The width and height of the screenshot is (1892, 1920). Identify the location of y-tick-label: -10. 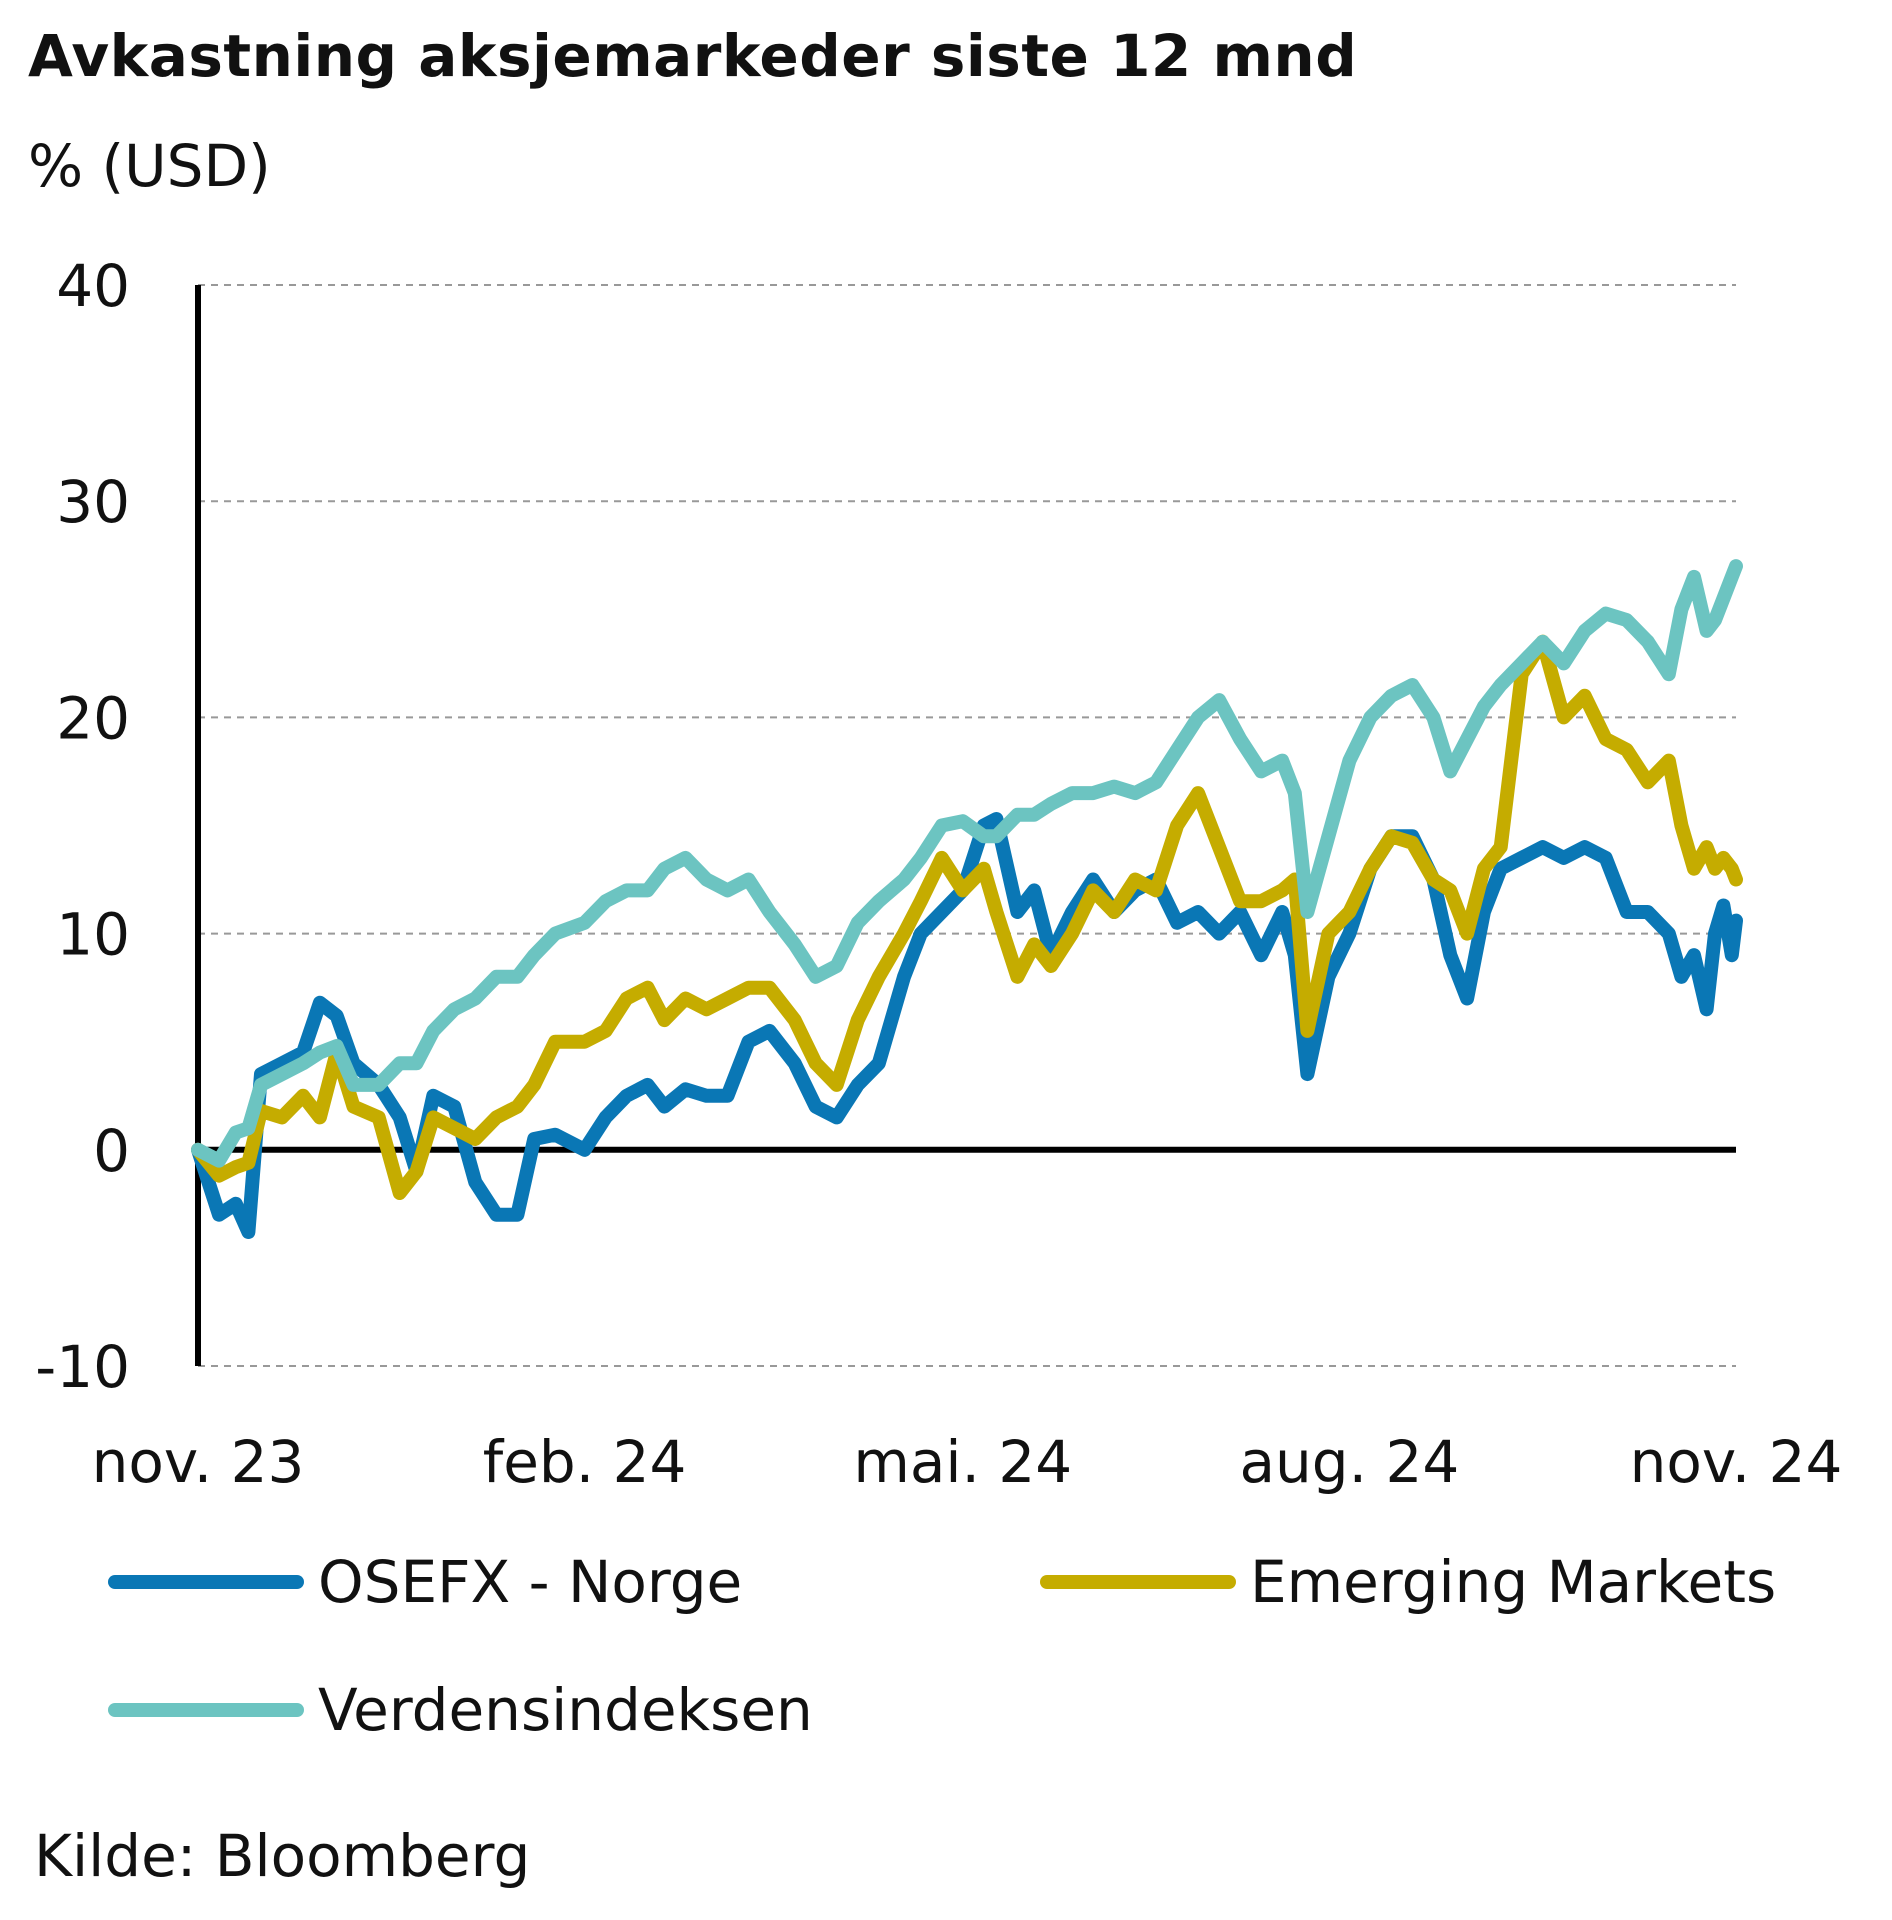
(82, 1367).